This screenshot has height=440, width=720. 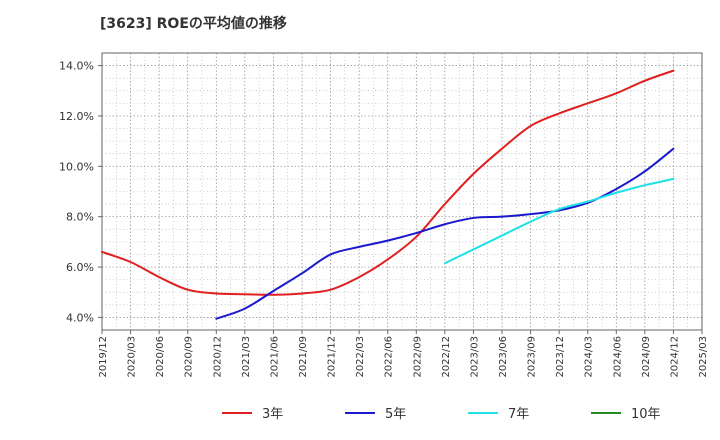 I want to click on x-tick-label: 2024/12, so click(x=674, y=357).